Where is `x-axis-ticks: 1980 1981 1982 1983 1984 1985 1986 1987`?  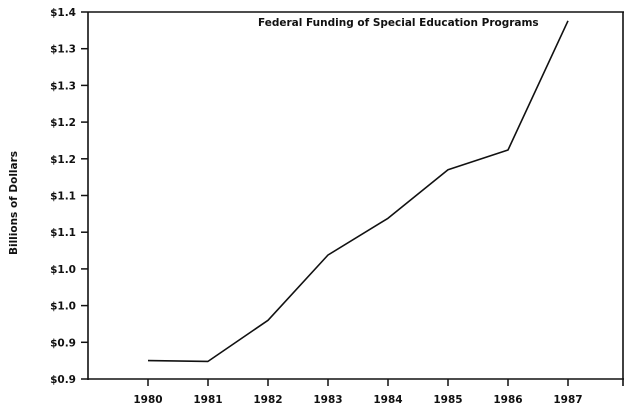
x-axis-ticks: 1980 1981 1982 1983 1984 1985 1986 1987 is located at coordinates (358, 392).